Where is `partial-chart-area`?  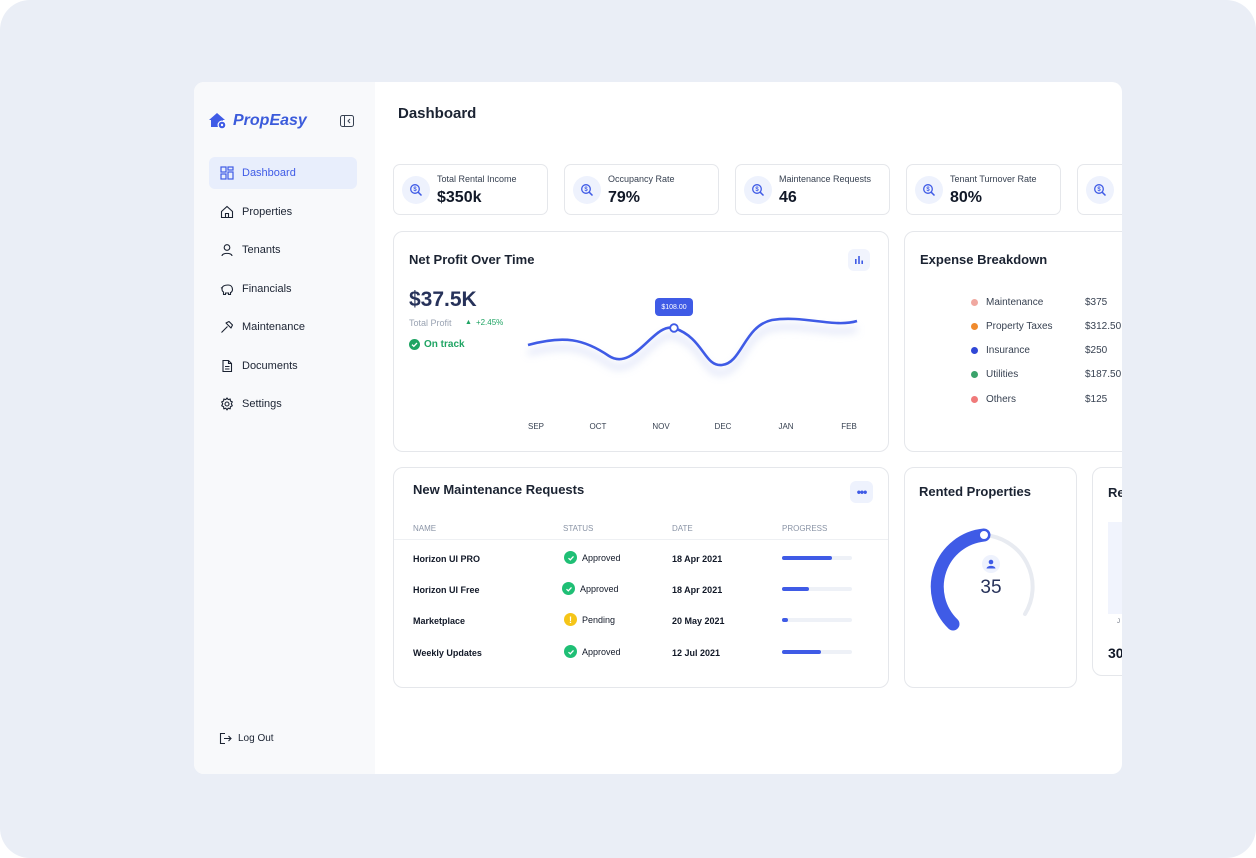 partial-chart-area is located at coordinates (1115, 568).